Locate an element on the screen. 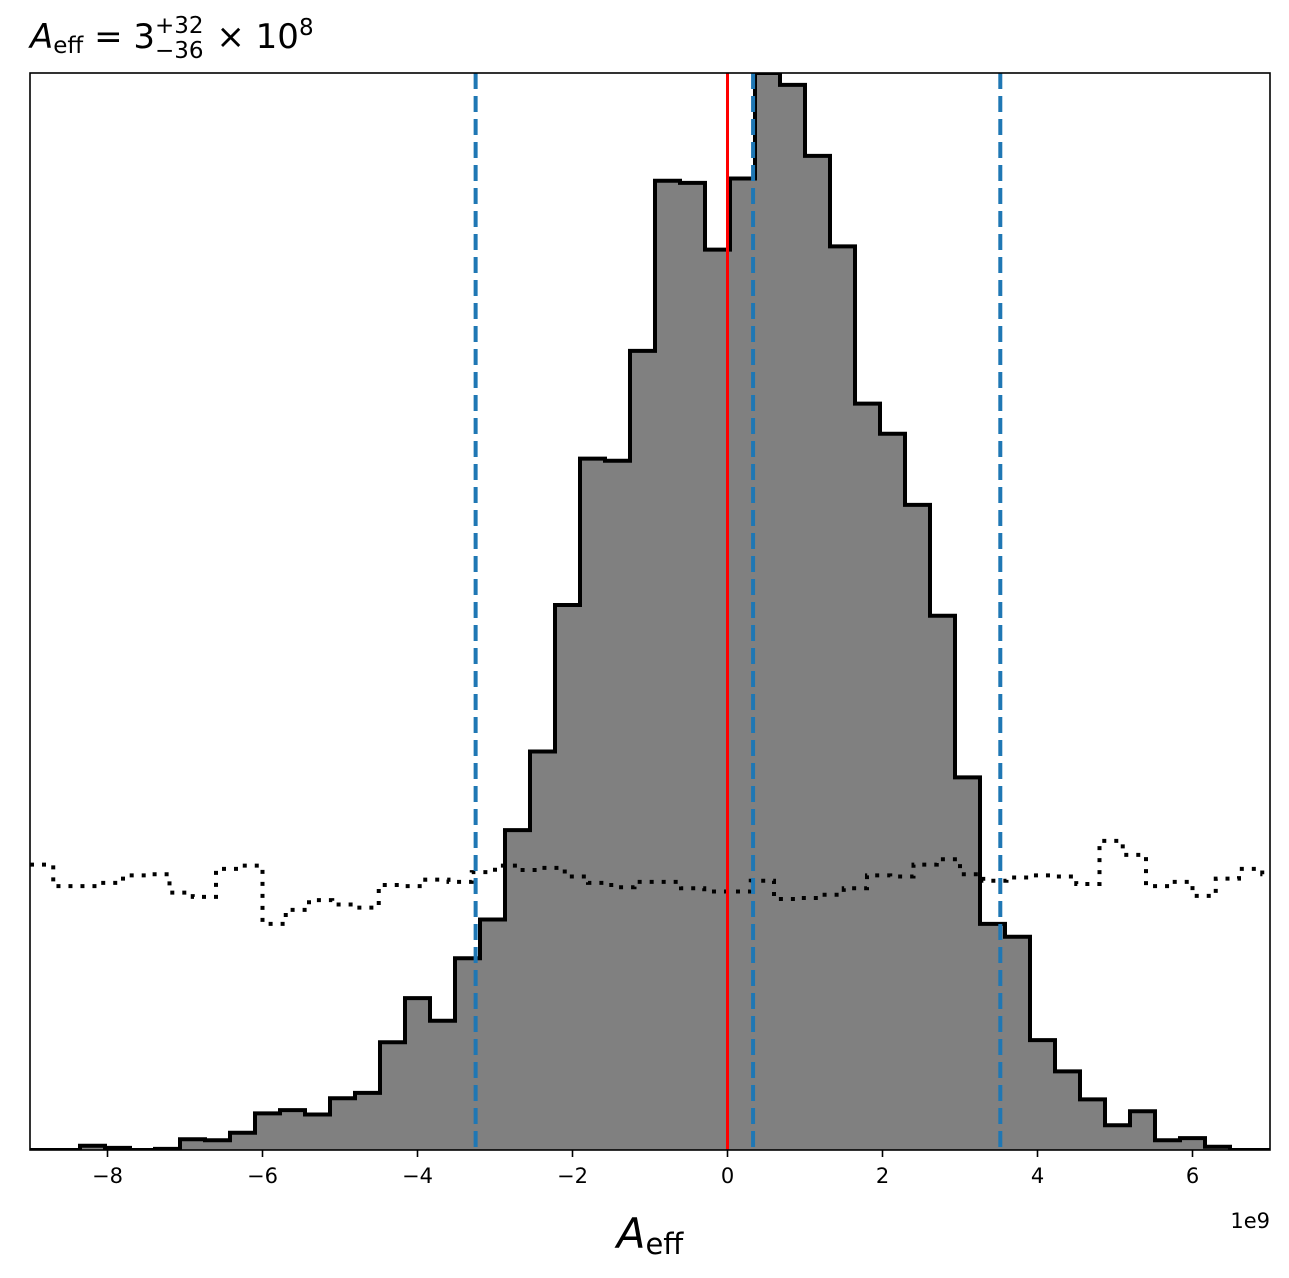 This screenshot has height=1278, width=1289. x-tick-label: 0 is located at coordinates (727, 1176).